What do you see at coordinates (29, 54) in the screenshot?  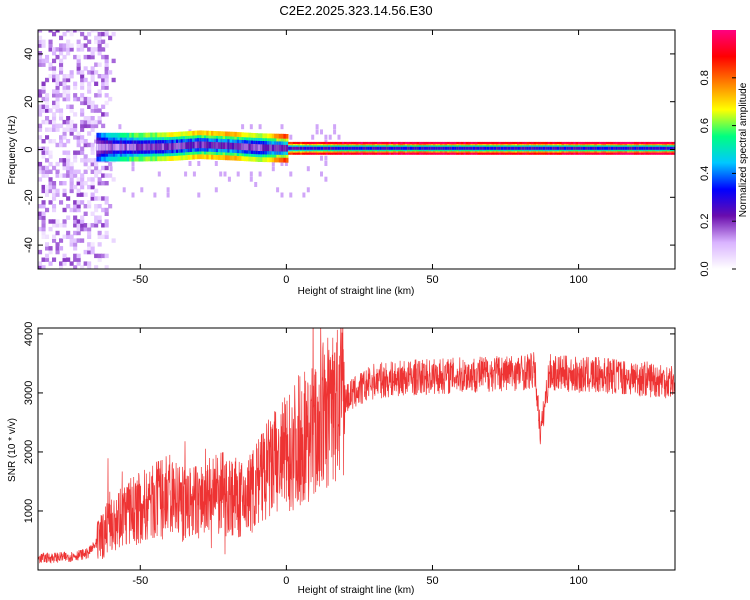 I see `spectrogram-ytick-label: 40` at bounding box center [29, 54].